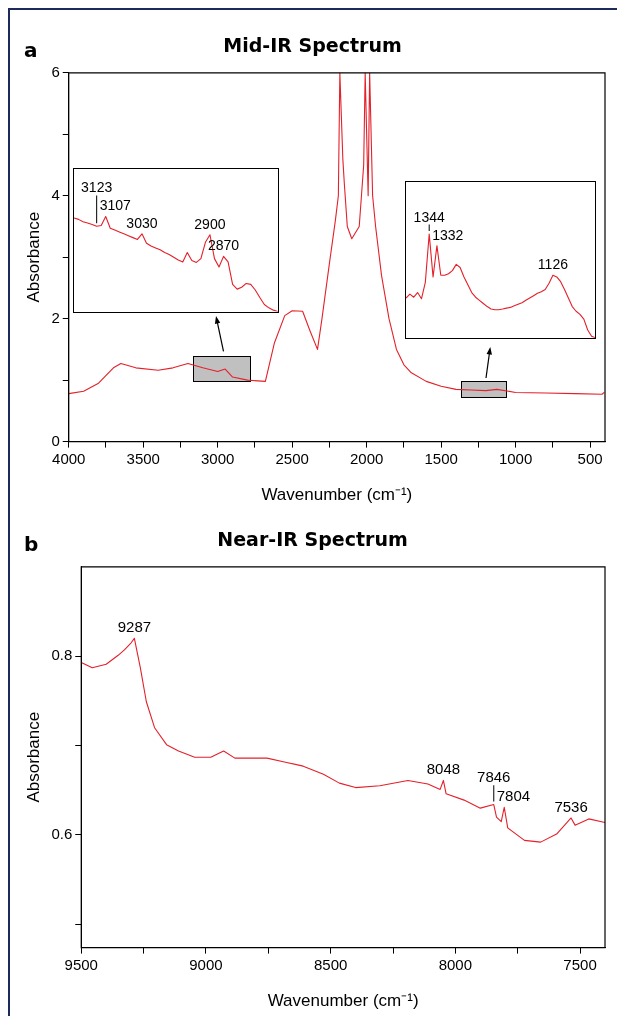  What do you see at coordinates (443, 769) in the screenshot?
I see `annotation: 8048` at bounding box center [443, 769].